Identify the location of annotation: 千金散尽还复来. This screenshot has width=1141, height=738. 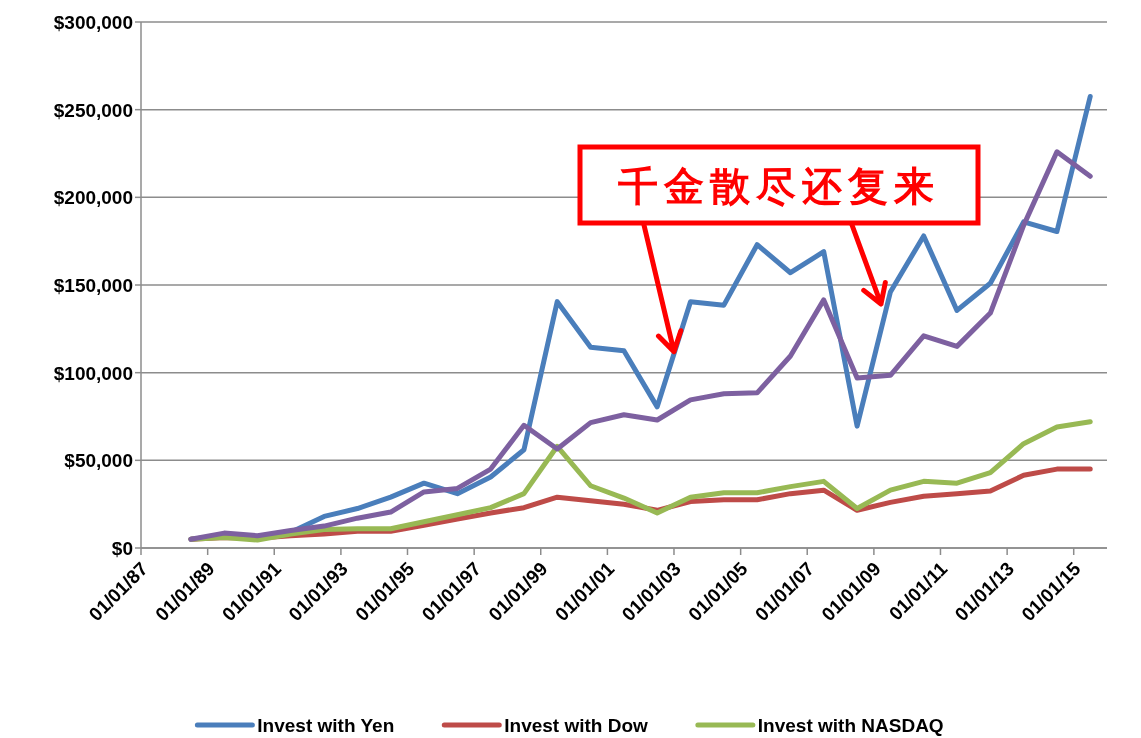
(779, 185).